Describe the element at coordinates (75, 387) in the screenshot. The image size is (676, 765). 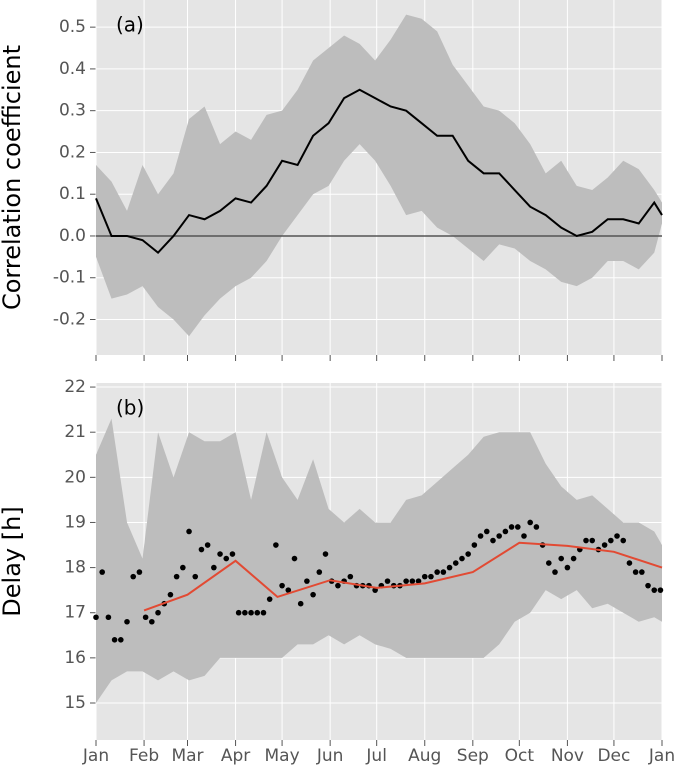
I see `y-tick-label: 22` at that location.